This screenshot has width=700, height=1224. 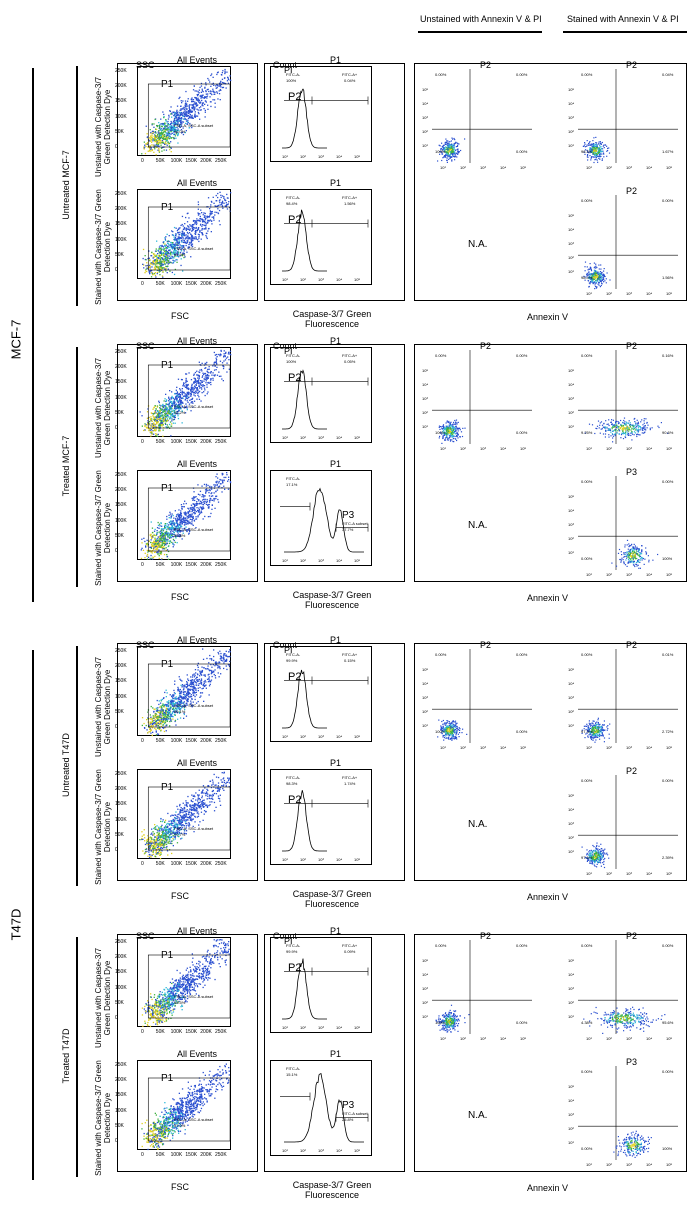 I want to click on q2-label: 0.00%, so click(x=668, y=481).